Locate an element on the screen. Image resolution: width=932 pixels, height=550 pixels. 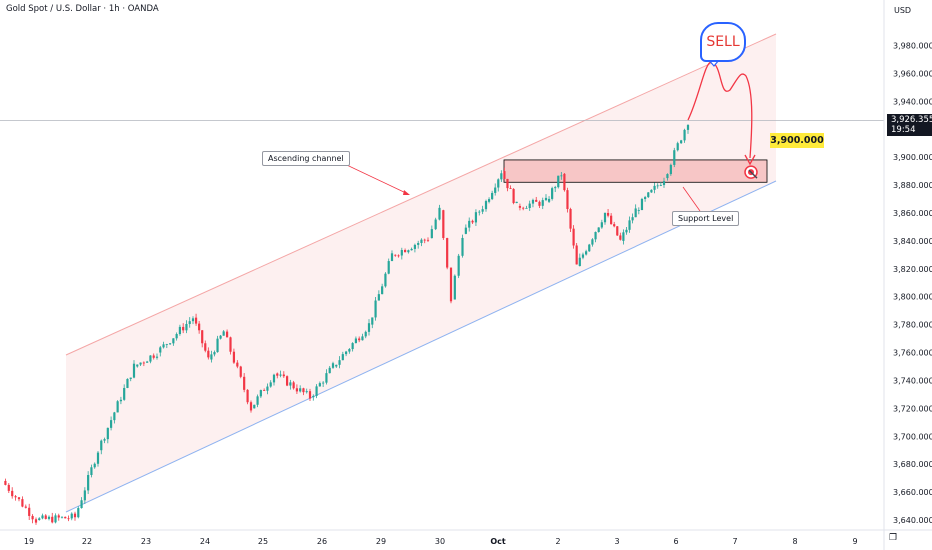
currency-label: USD is located at coordinates (903, 10).